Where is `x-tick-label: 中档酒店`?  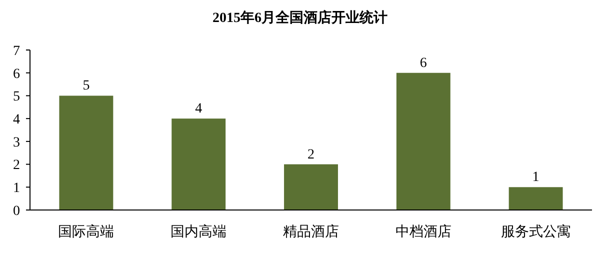 x-tick-label: 中档酒店 is located at coordinates (423, 232).